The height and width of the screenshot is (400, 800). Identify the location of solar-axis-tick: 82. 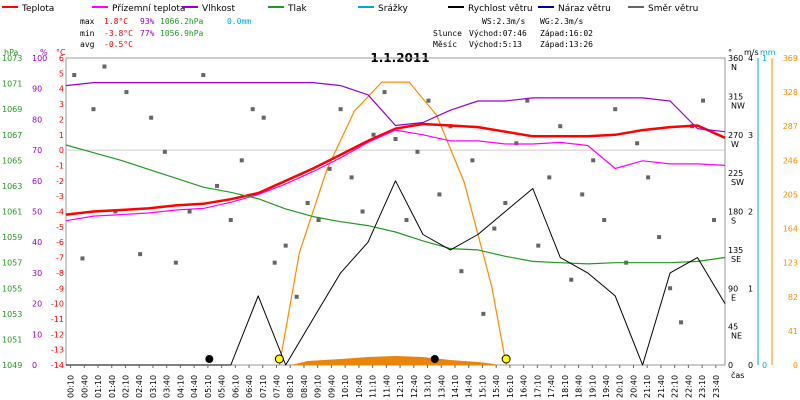
(793, 297).